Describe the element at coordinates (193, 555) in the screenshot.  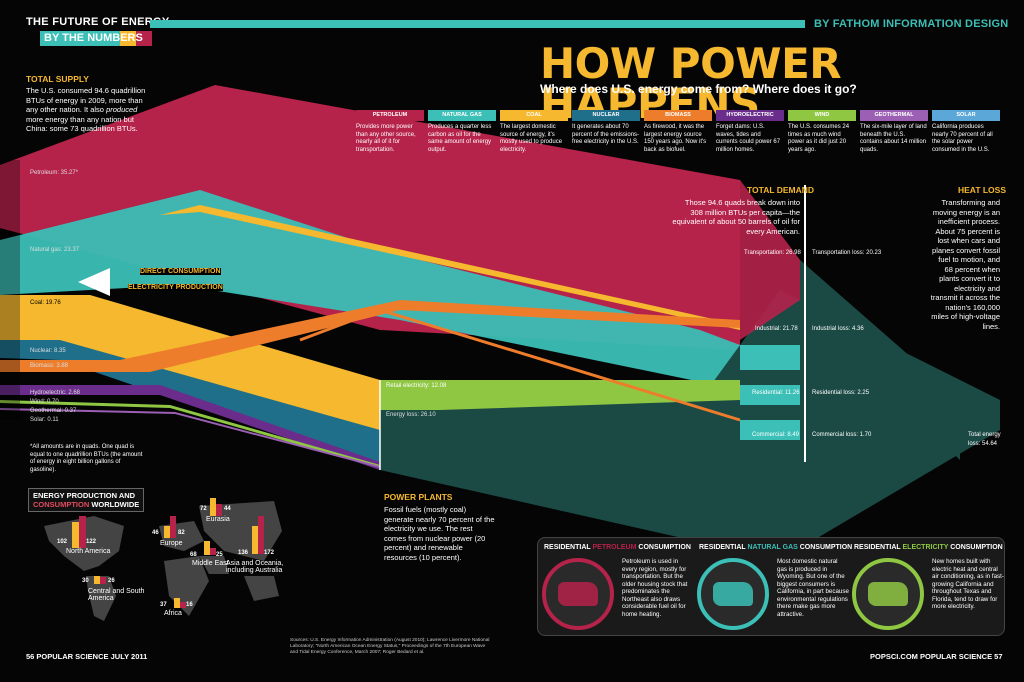
I see `me-production-value: 68` at that location.